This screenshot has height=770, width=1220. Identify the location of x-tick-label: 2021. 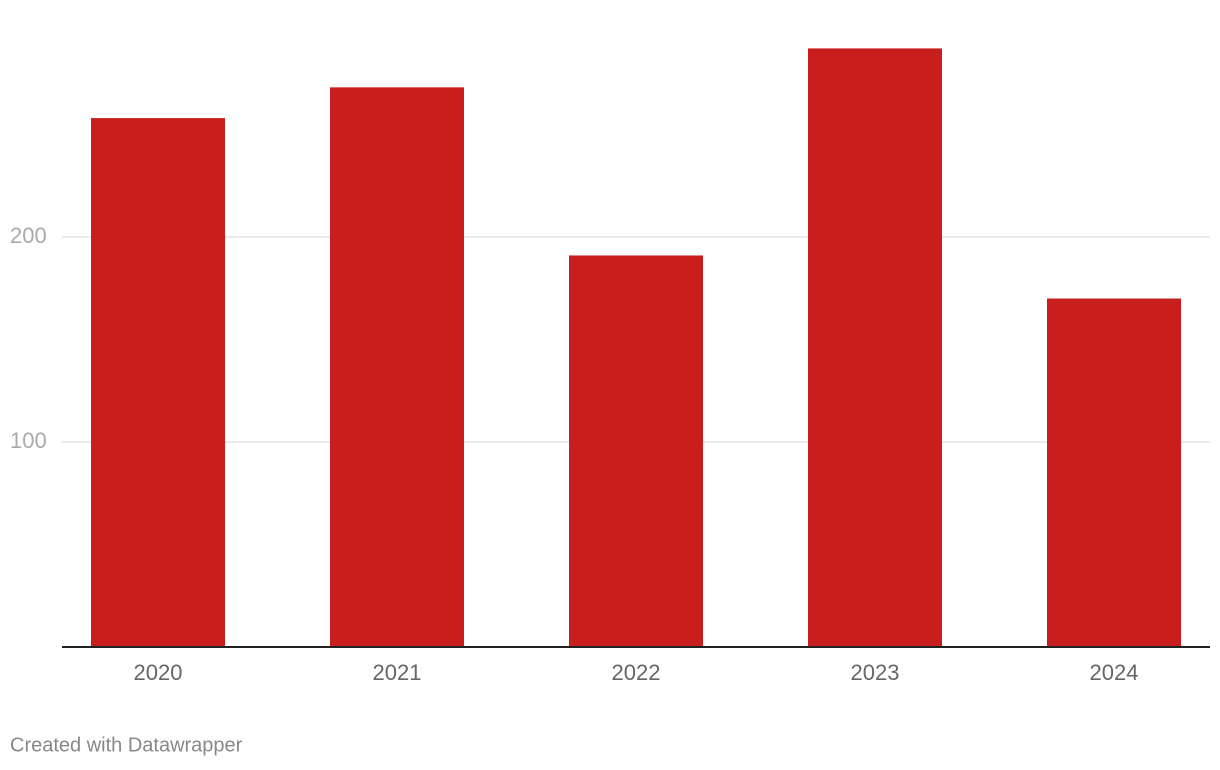
(397, 672).